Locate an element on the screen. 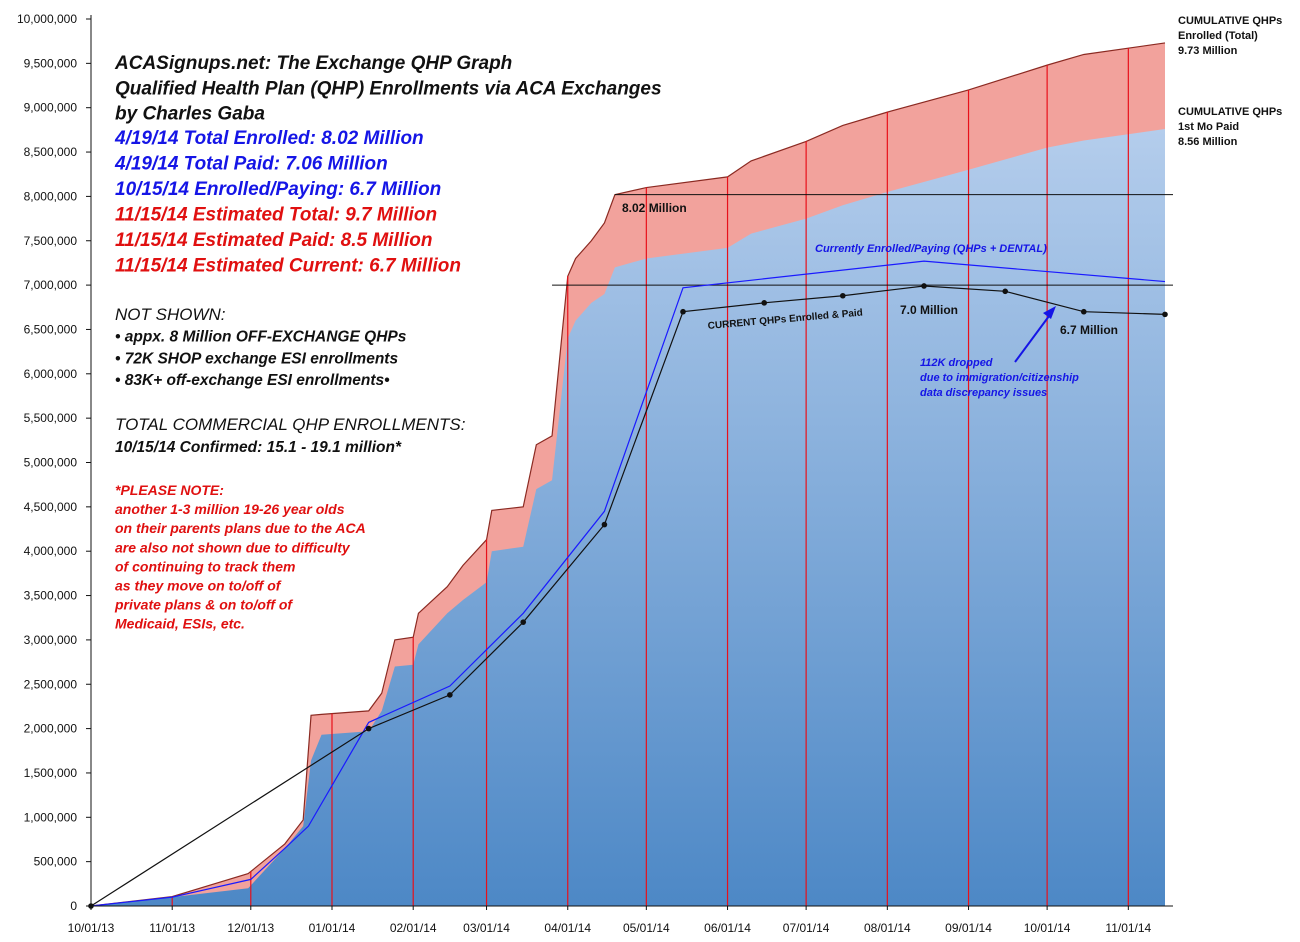 The image size is (1300, 942). x-tick-label: 11/01/14 is located at coordinates (1128, 928).